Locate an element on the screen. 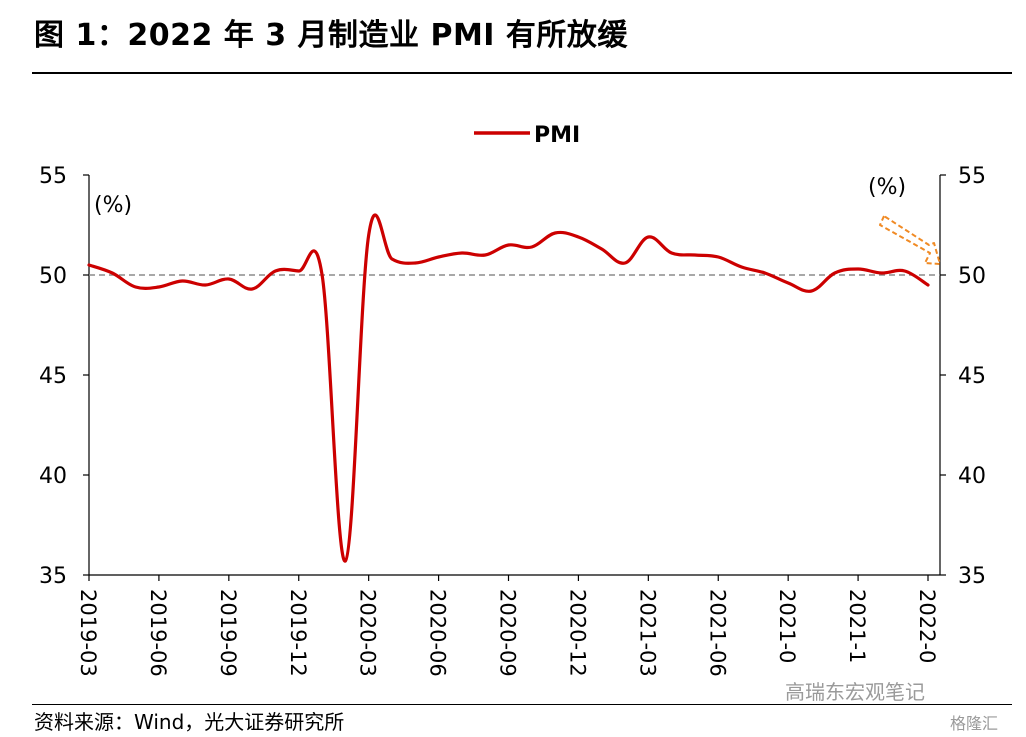  legend-label-pmi: PMI is located at coordinates (557, 135).